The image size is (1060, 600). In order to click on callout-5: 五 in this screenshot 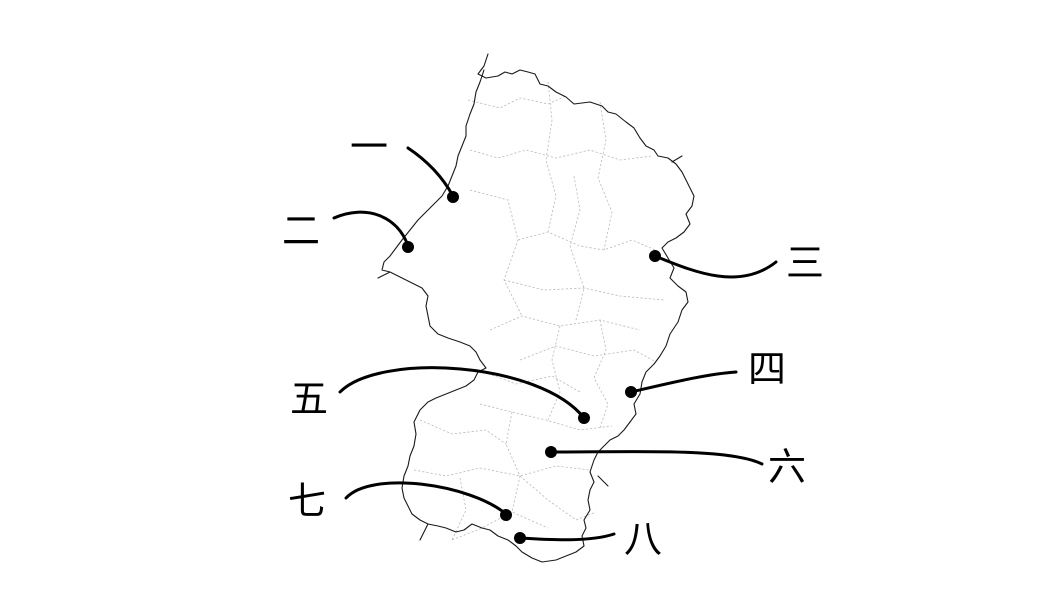, I will do `click(440, 395)`.